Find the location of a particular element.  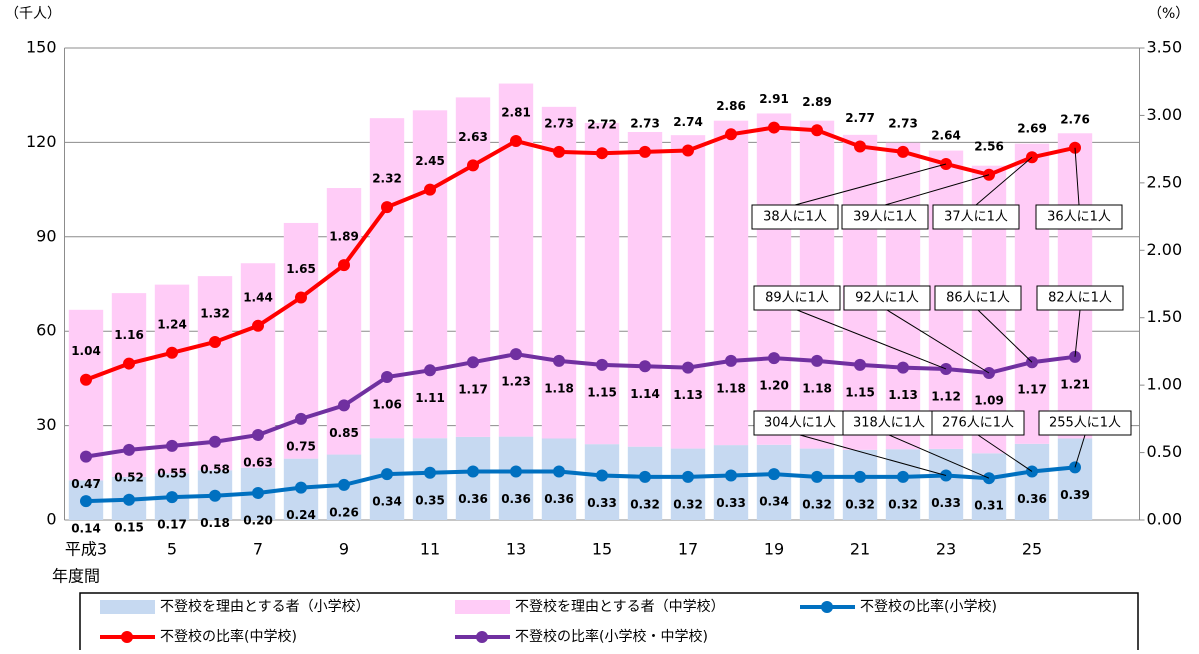

x-tick-label: 5 is located at coordinates (172, 549).